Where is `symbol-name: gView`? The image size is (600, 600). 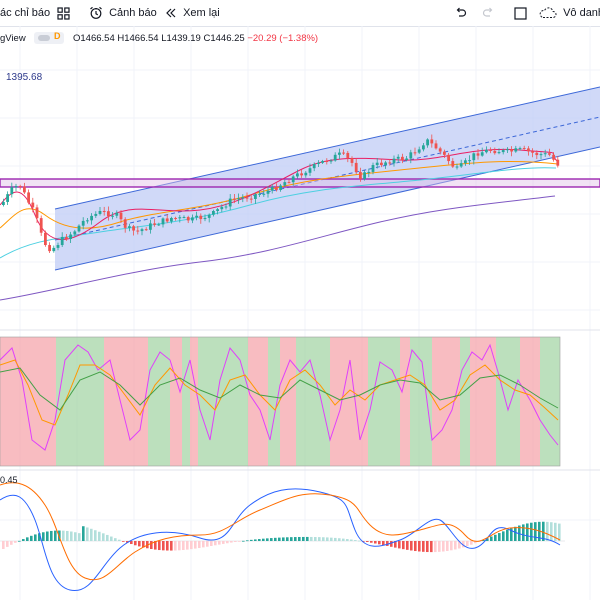
symbol-name: gView is located at coordinates (13, 38).